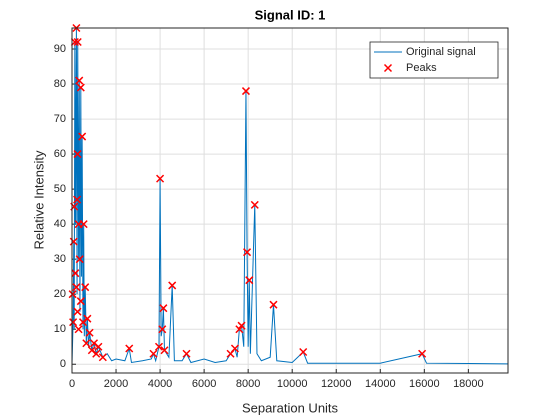 The width and height of the screenshot is (560, 420). What do you see at coordinates (388, 68) in the screenshot?
I see `legend-marker` at bounding box center [388, 68].